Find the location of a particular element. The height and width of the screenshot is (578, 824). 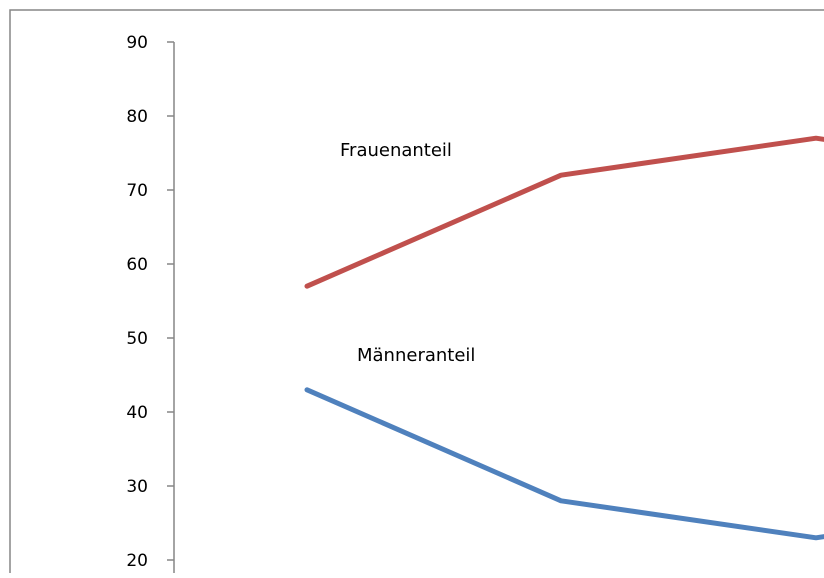

y-tick-label: 70 is located at coordinates (137, 191).